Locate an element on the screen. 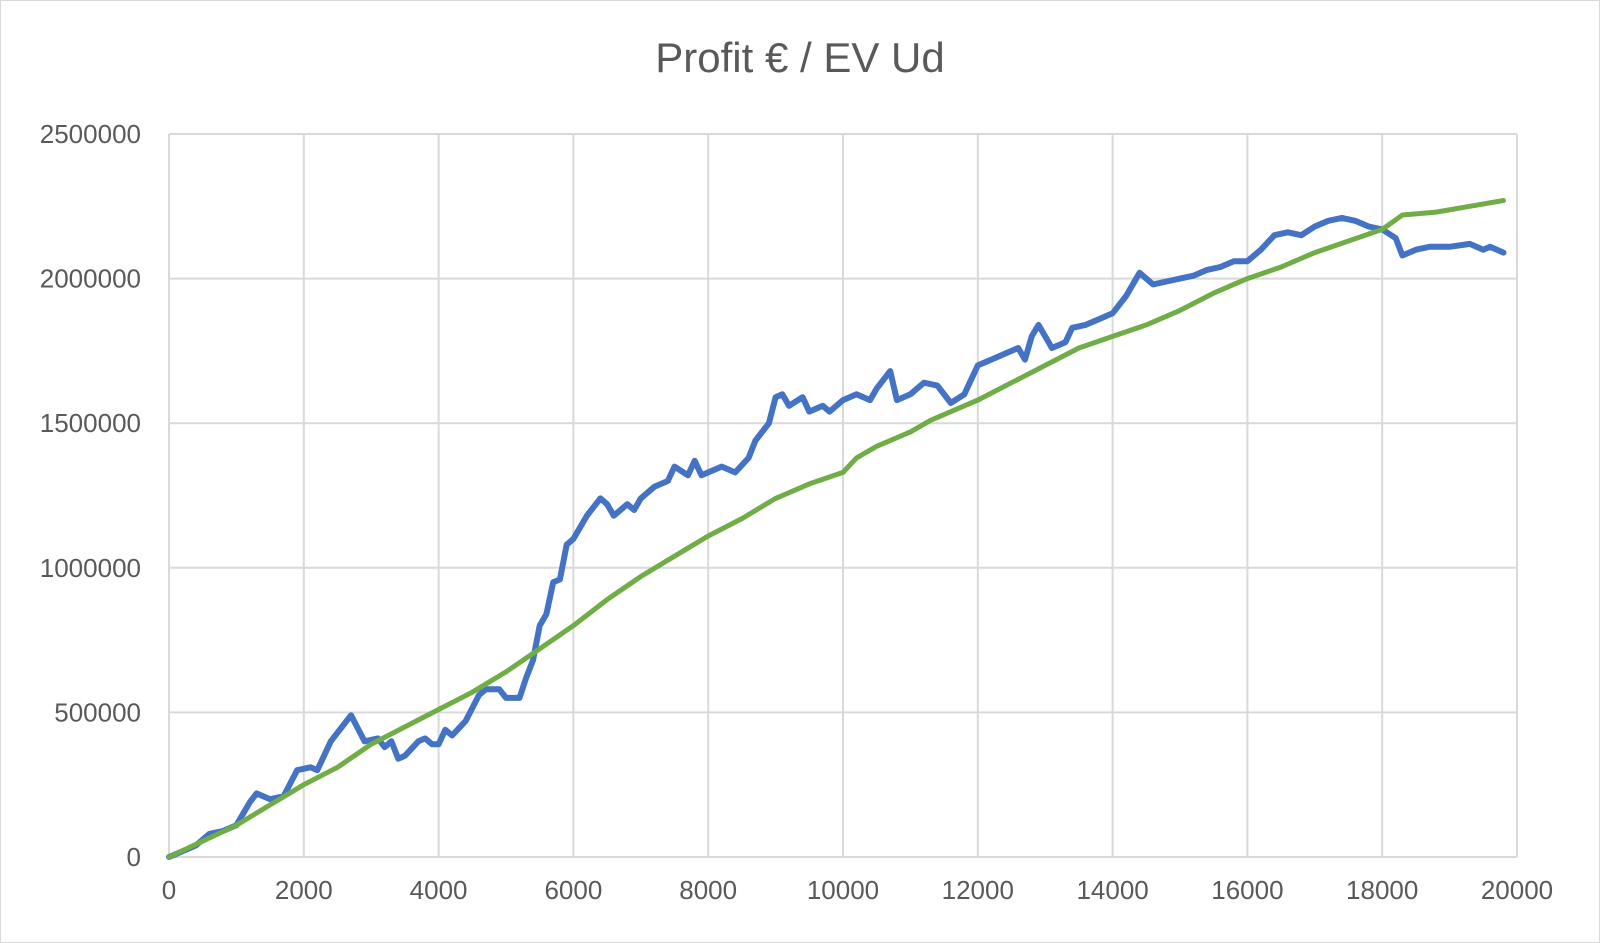 The width and height of the screenshot is (1600, 943). y-tick-label: 1000000 is located at coordinates (90, 568).